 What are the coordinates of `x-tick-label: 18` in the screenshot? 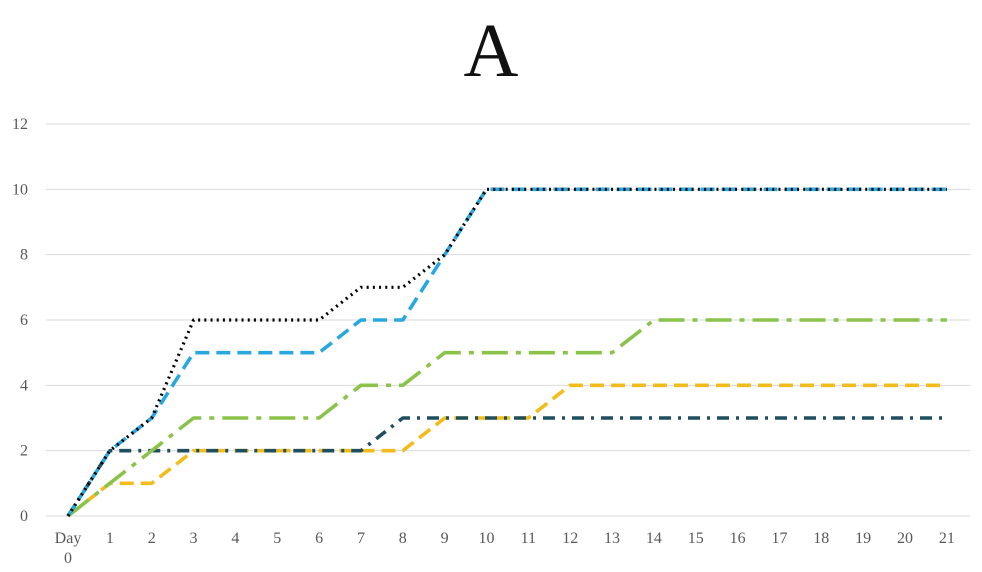 It's located at (821, 538).